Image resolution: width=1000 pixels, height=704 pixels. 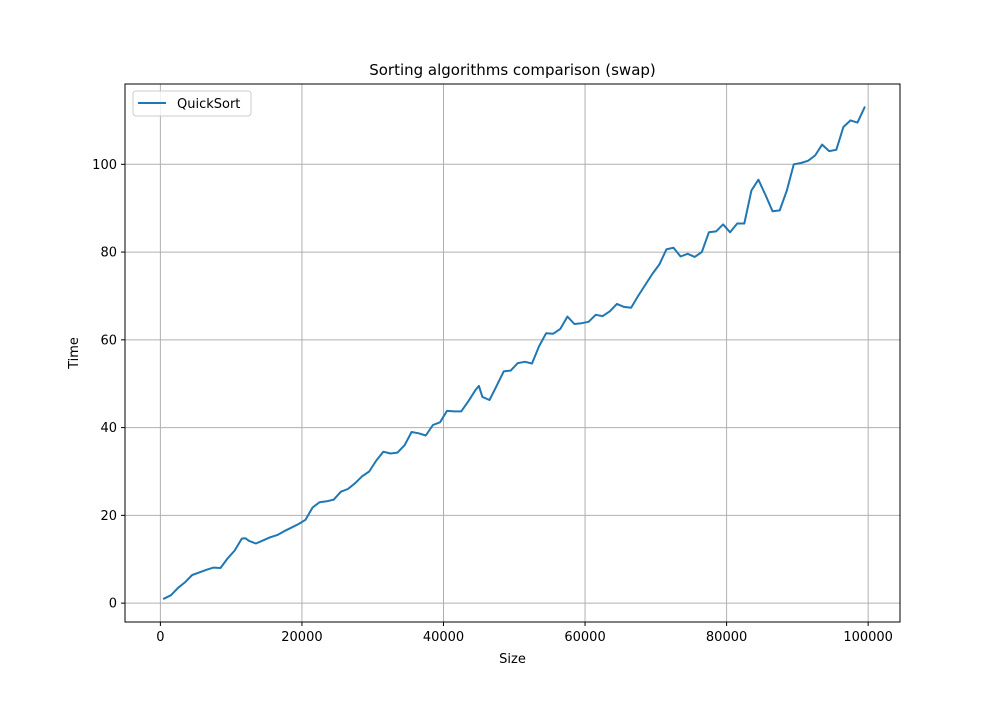 I want to click on legend-box, so click(x=192, y=103).